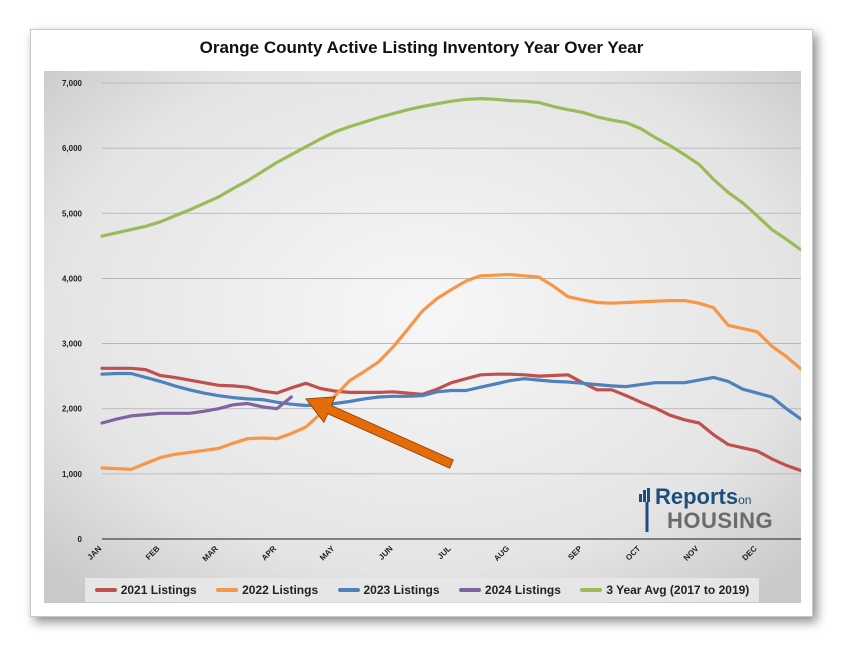 The height and width of the screenshot is (648, 842). I want to click on legend-item-1: 2022 Listings, so click(267, 590).